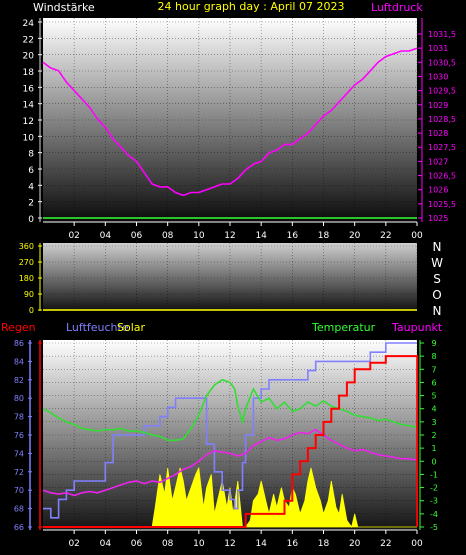 The image size is (466, 555). I want to click on right-y-tick-label: 7, so click(433, 369).